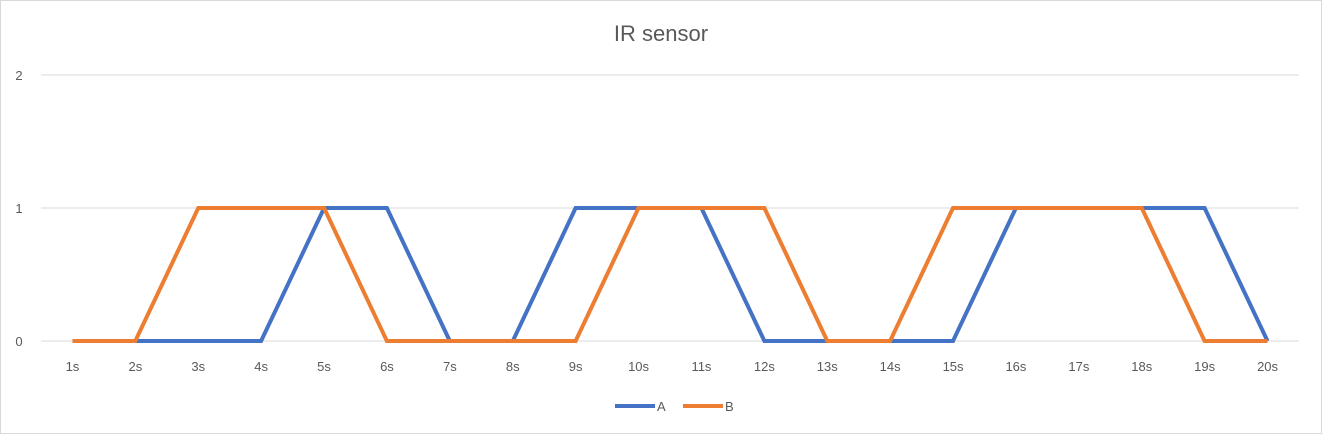 The image size is (1322, 434). Describe the element at coordinates (513, 366) in the screenshot. I see `x-tick-label-8s: 8s` at that location.